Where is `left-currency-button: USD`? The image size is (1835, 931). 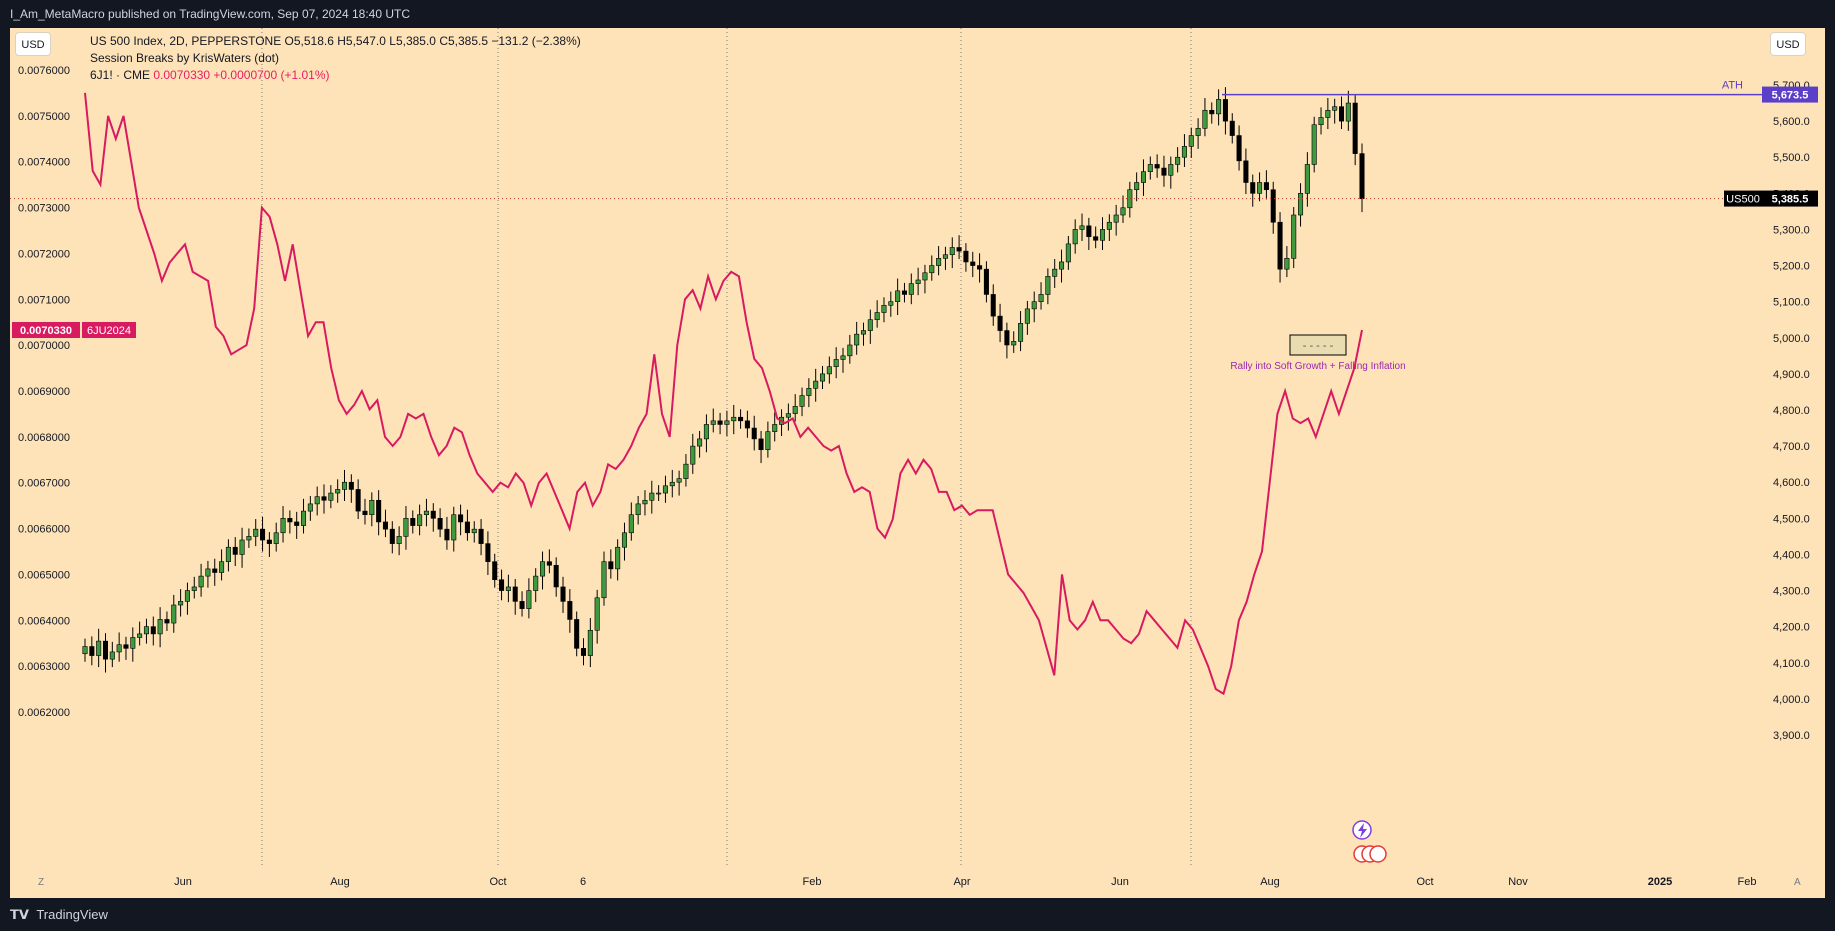 left-currency-button: USD is located at coordinates (33, 44).